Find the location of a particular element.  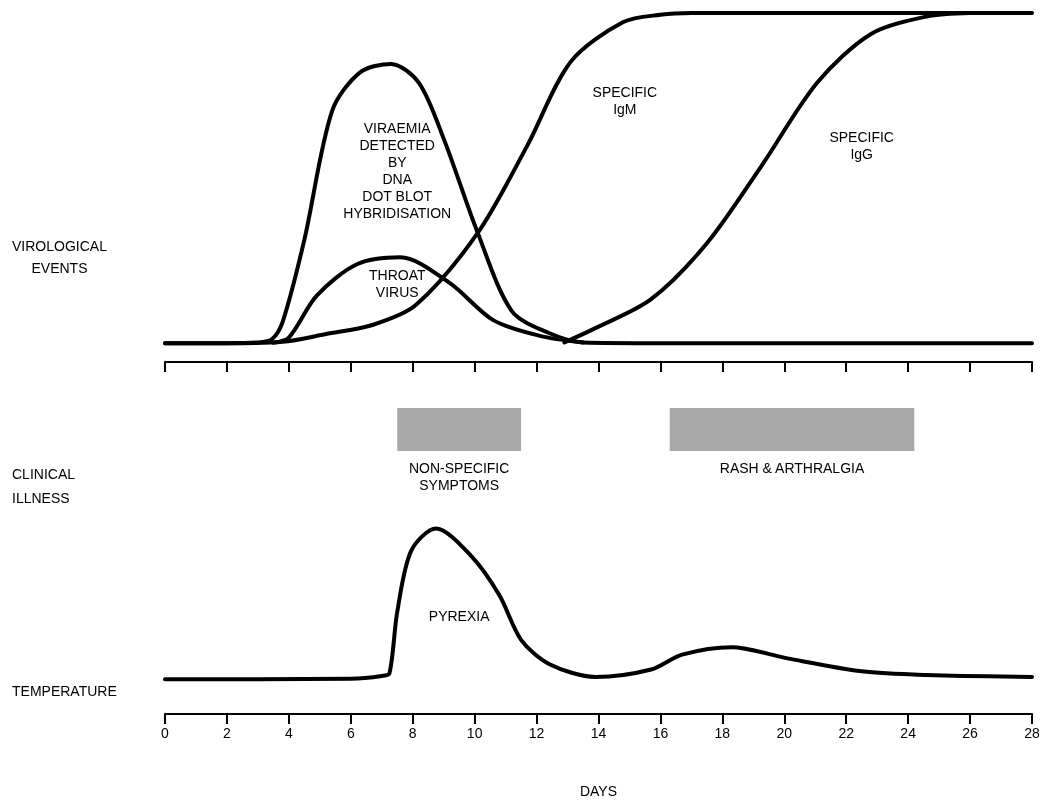

x-tick-label: 16 is located at coordinates (660, 733).